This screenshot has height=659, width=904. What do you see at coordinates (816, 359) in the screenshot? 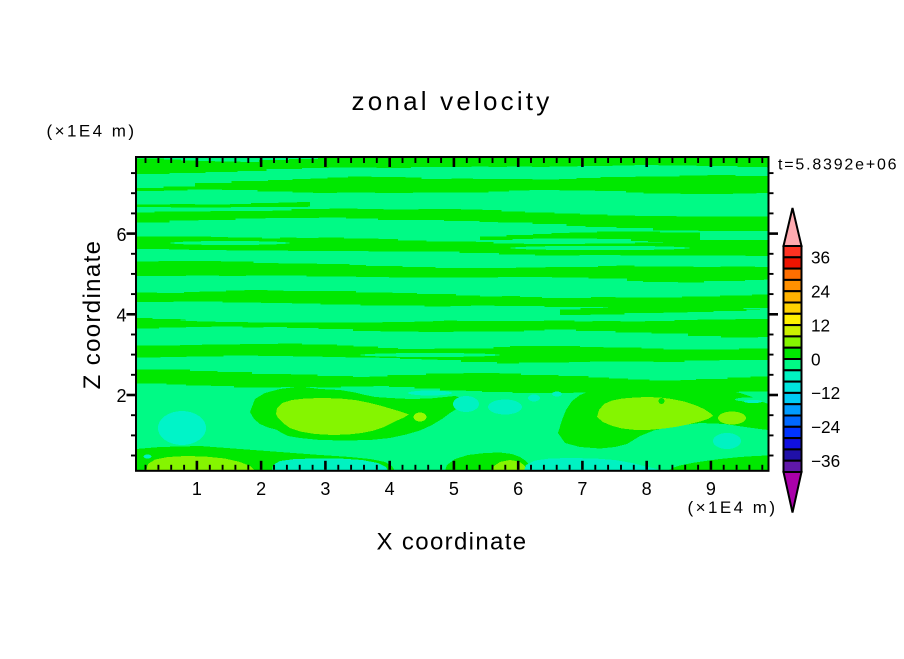
I see `svg-text: 0` at bounding box center [816, 359].